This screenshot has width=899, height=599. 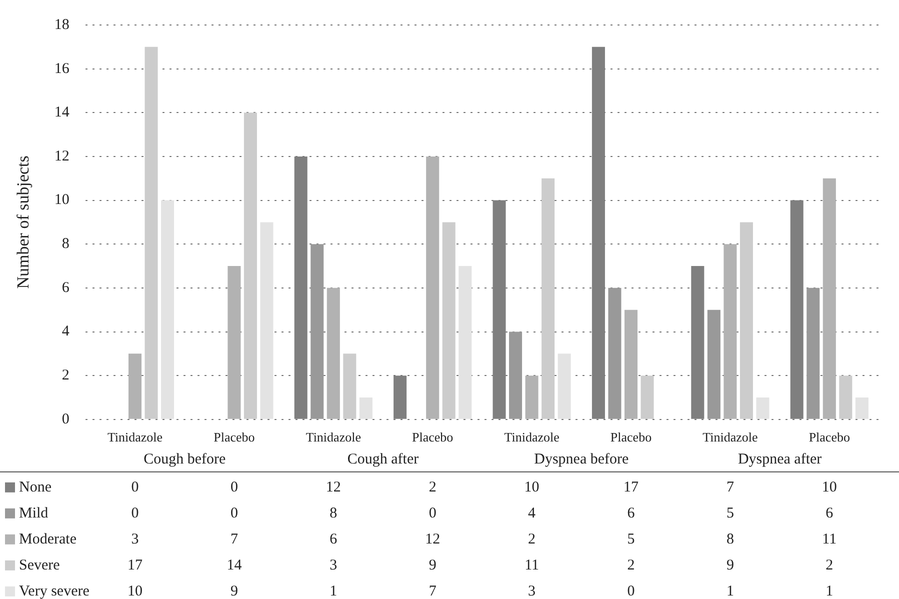 What do you see at coordinates (66, 419) in the screenshot?
I see `y-tick-label: 0` at bounding box center [66, 419].